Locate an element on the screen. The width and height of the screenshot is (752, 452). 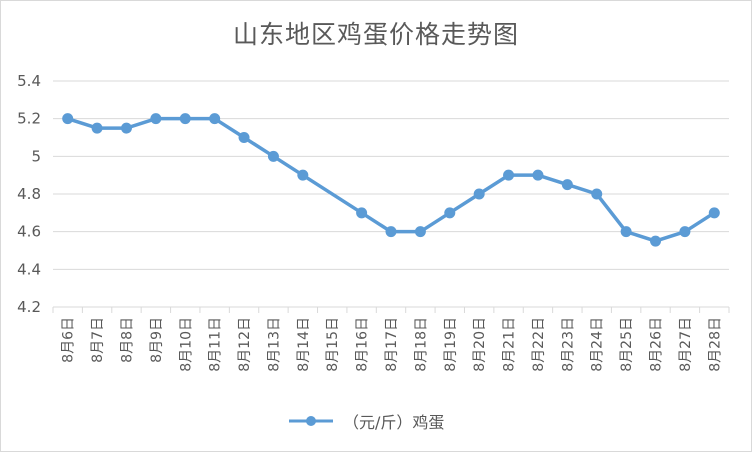
y-tick-label: 4.2 is located at coordinates (29, 307).